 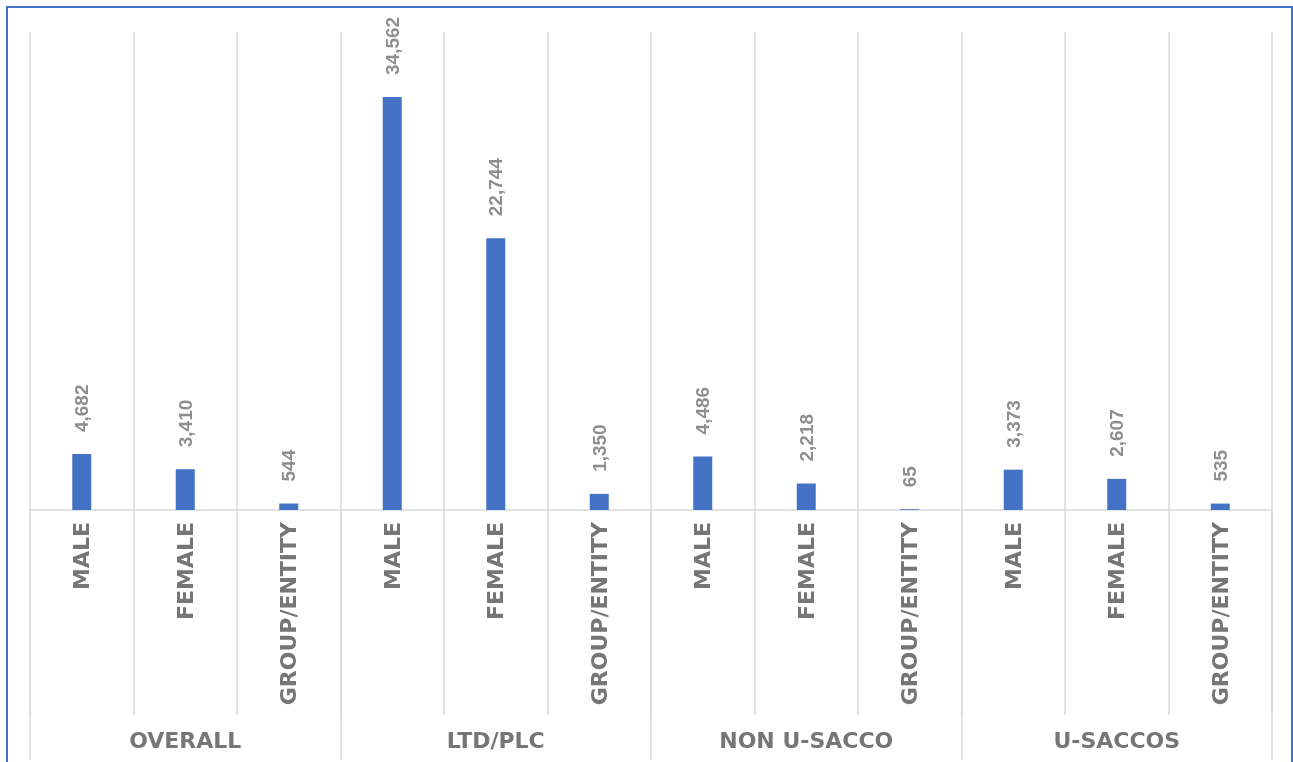 I want to click on data-label: 2,218, so click(x=806, y=437).